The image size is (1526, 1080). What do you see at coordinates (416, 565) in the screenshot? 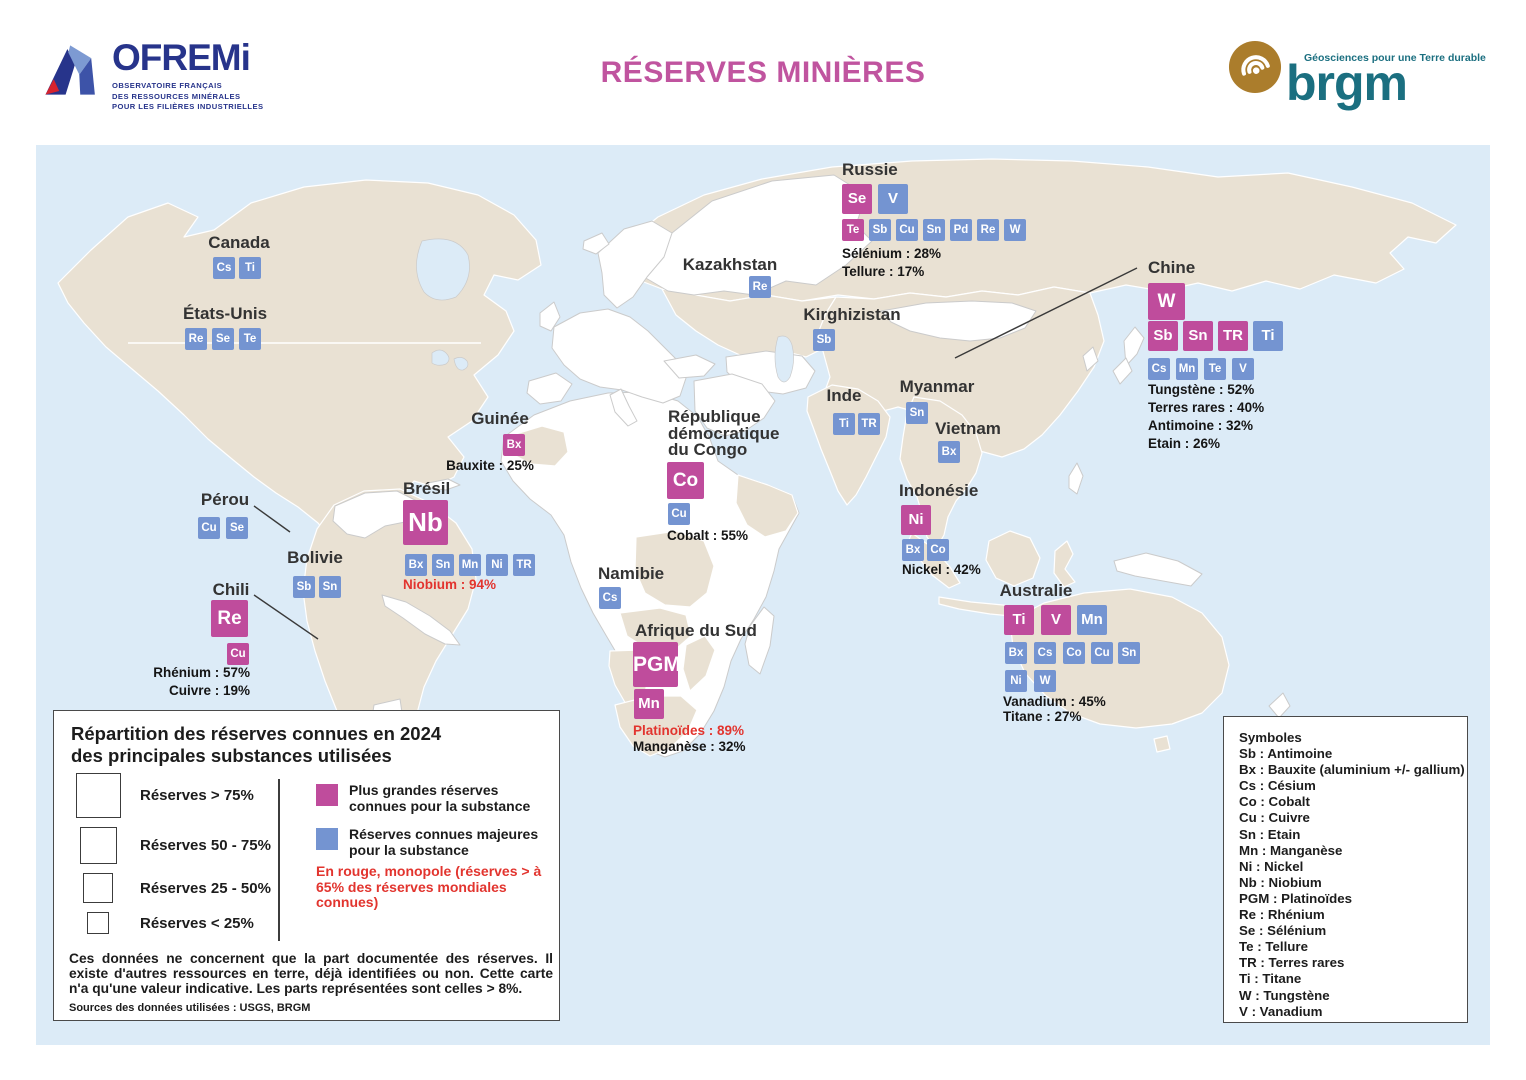
I see `element-box-bx: Bx` at bounding box center [416, 565].